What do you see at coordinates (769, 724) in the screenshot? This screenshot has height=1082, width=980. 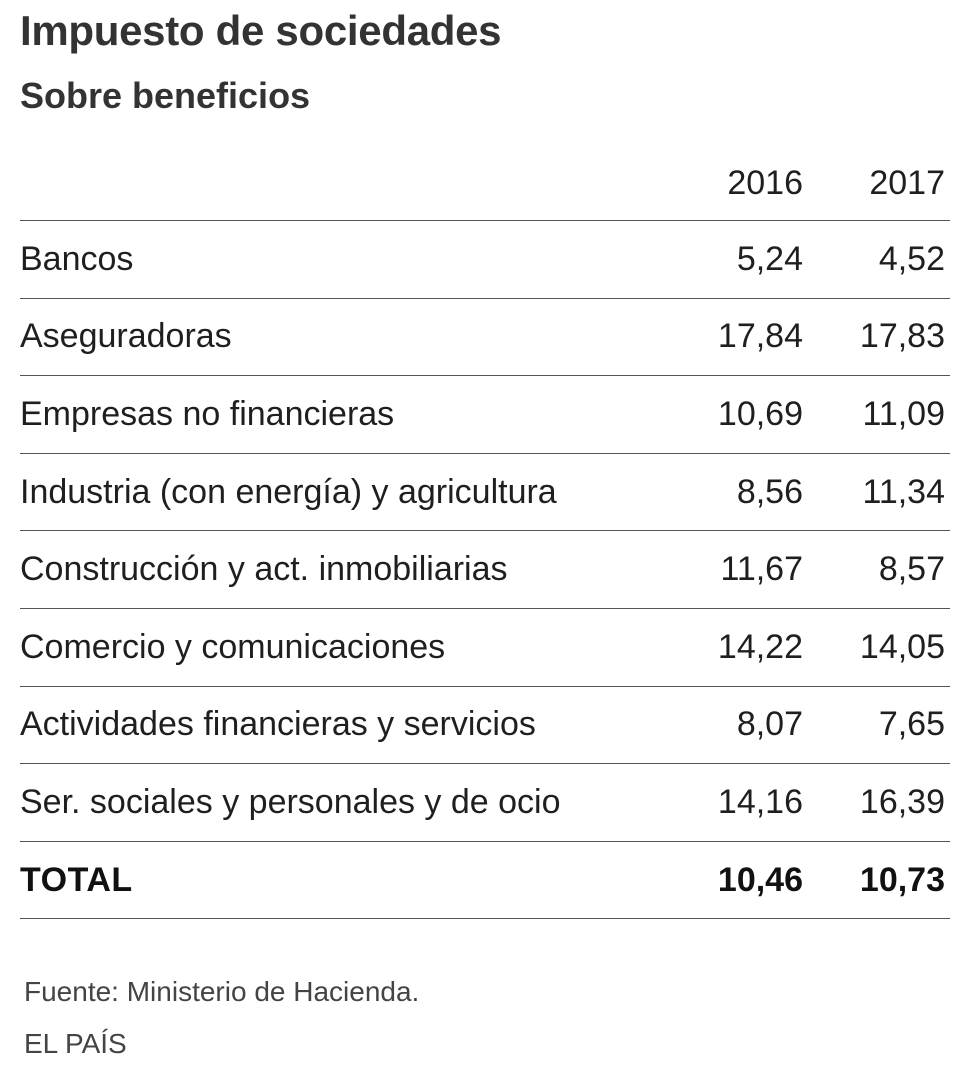 I see `row-value-2016: 8,07` at bounding box center [769, 724].